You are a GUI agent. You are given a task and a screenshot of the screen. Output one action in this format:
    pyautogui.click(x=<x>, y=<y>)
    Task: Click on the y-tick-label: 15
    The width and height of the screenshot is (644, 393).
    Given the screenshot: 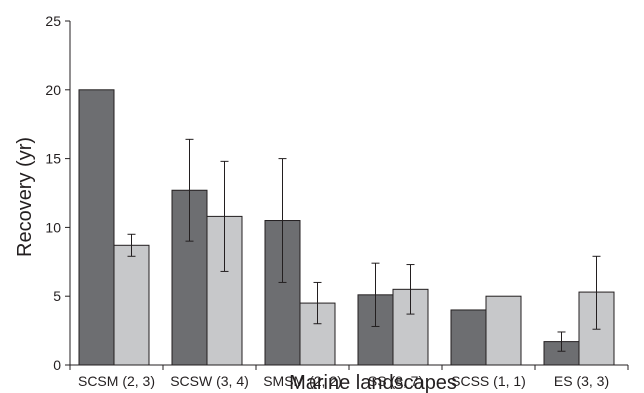 What is the action you would take?
    pyautogui.click(x=53, y=159)
    